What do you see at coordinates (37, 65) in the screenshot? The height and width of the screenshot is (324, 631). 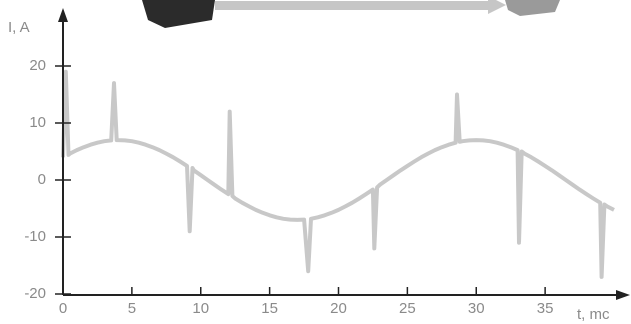 I see `y-tick-label: 20` at bounding box center [37, 65].